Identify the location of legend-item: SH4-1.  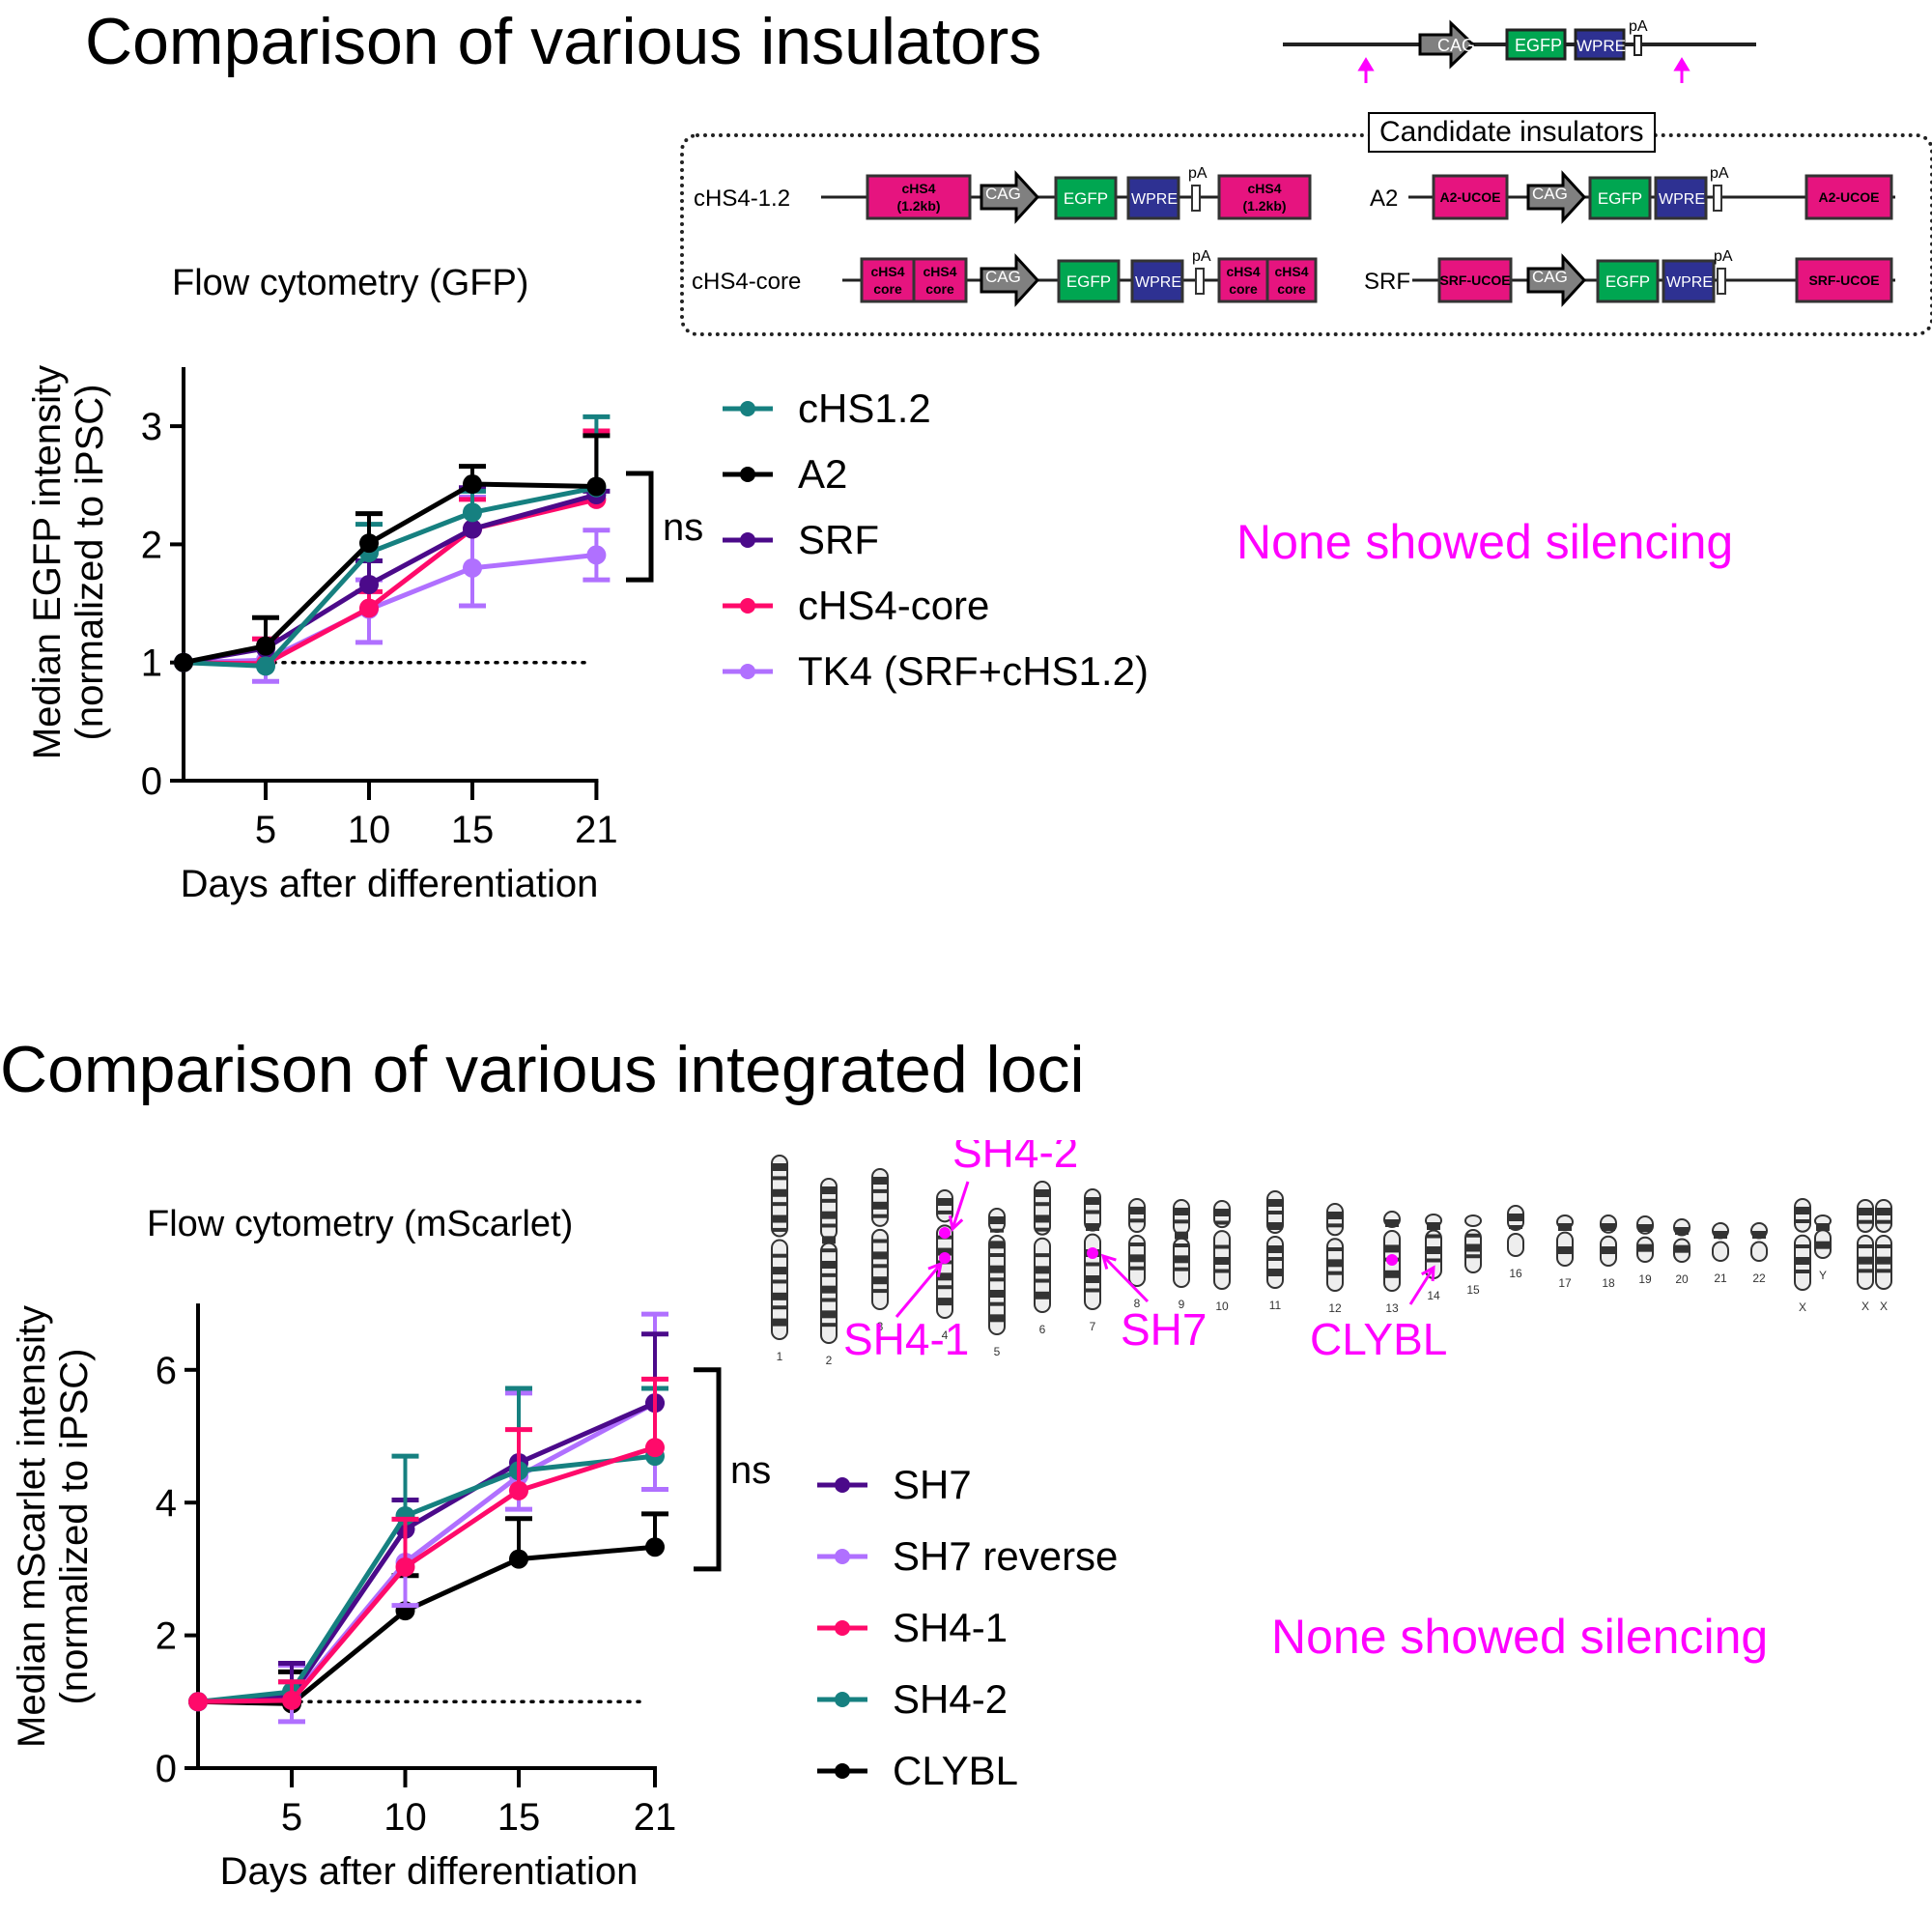
(912, 1628).